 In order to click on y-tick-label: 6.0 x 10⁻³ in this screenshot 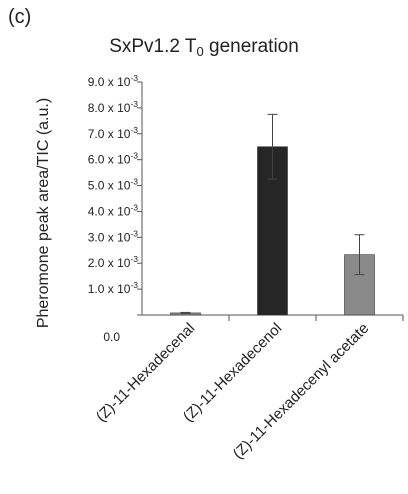, I will do `click(113, 159)`.